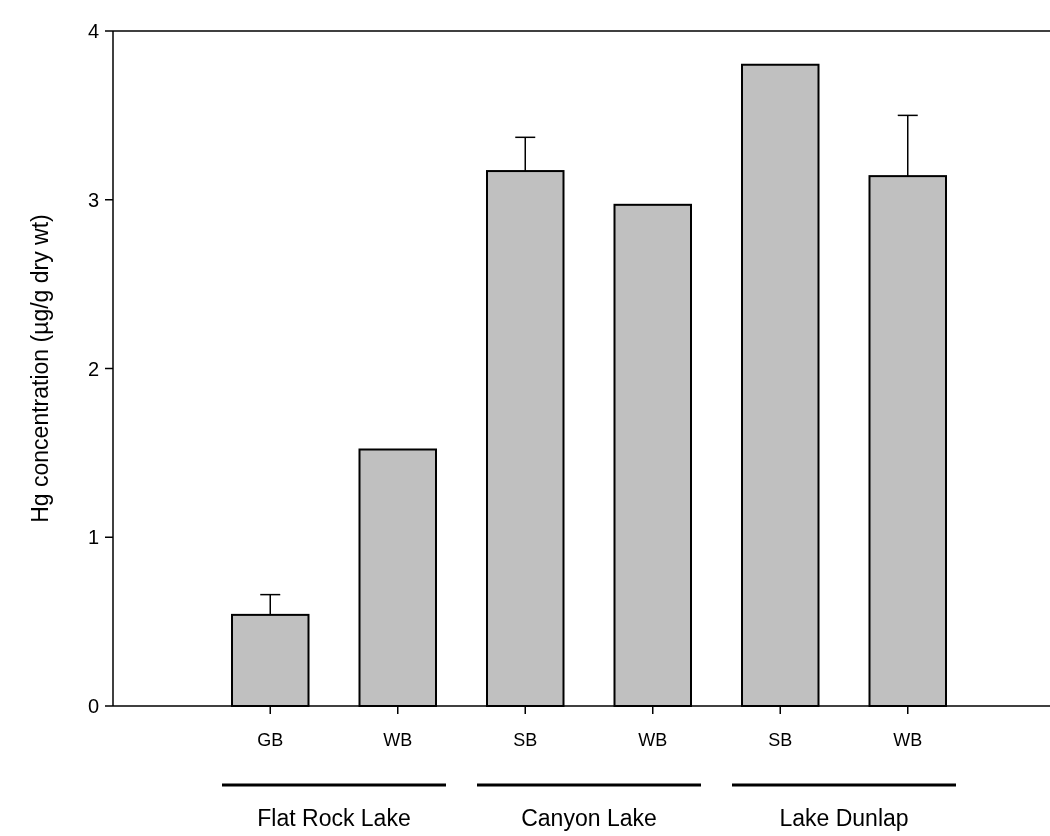 The image size is (1050, 836). I want to click on x-tick-label: GB, so click(270, 740).